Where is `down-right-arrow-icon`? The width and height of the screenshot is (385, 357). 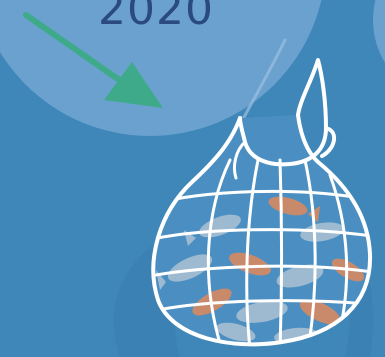 down-right-arrow-icon is located at coordinates (93, 60).